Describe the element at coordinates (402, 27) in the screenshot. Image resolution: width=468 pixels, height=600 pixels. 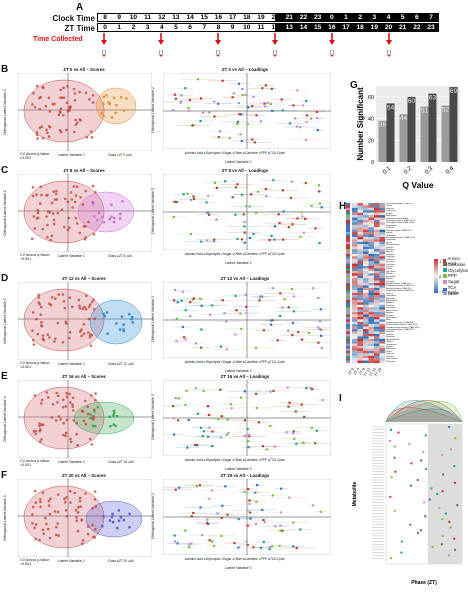
I see `zt-hour: 21` at that location.